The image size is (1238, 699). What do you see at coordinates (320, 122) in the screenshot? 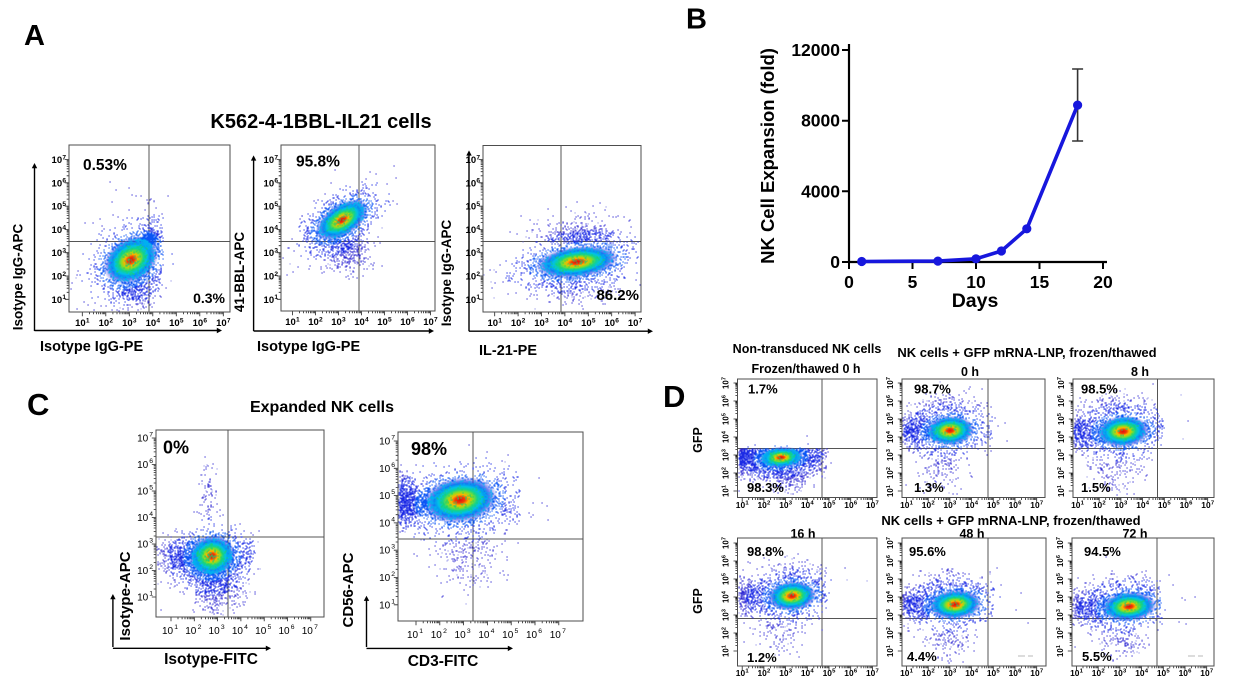
I see `svg-text: K562-4-1BBL-IL21 cells` at bounding box center [320, 122].